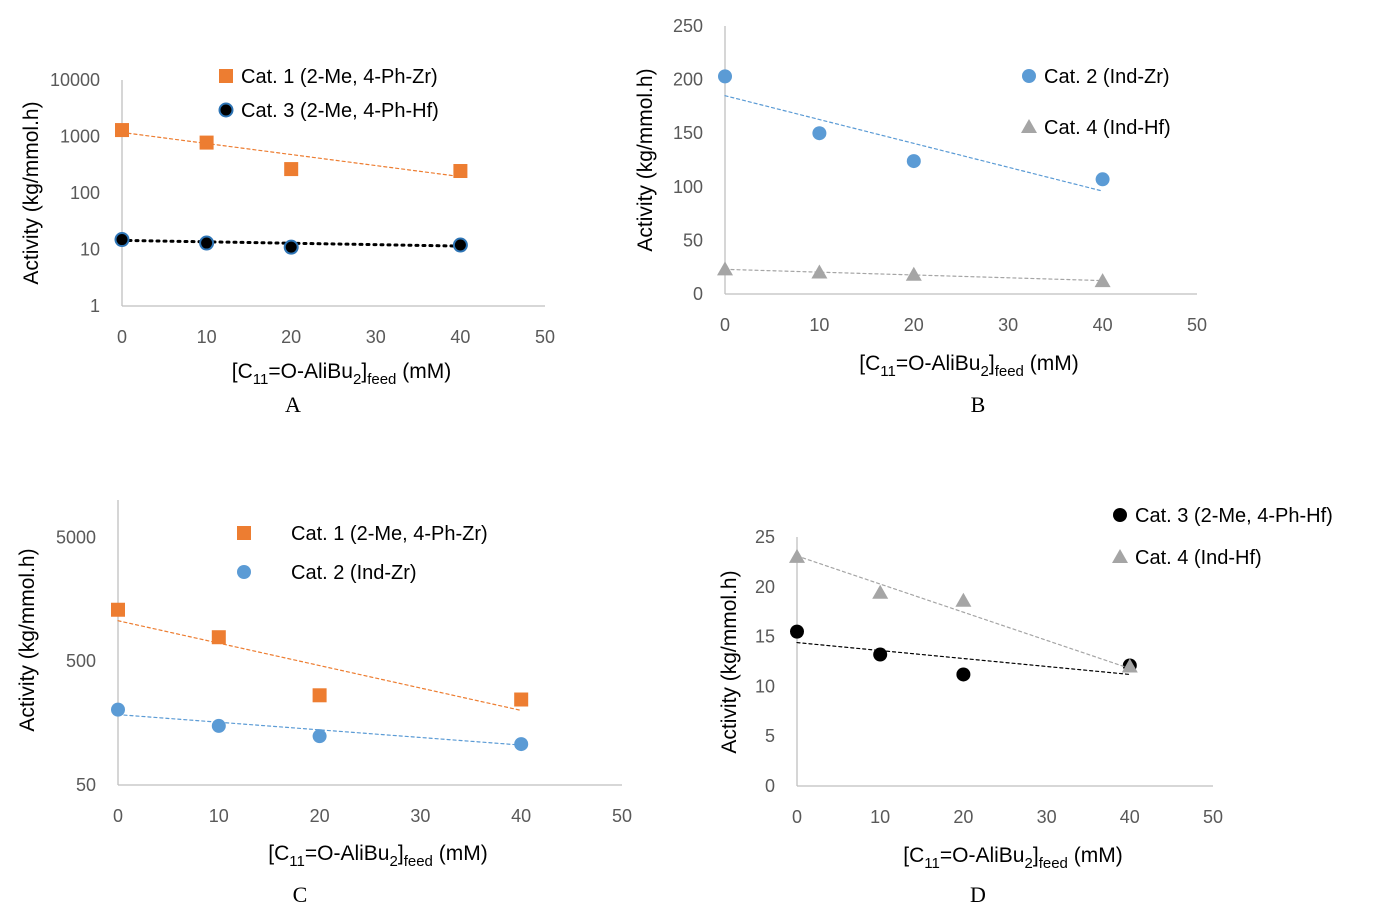  What do you see at coordinates (80, 137) in the screenshot?
I see `y-tick-label: 1000` at bounding box center [80, 137].